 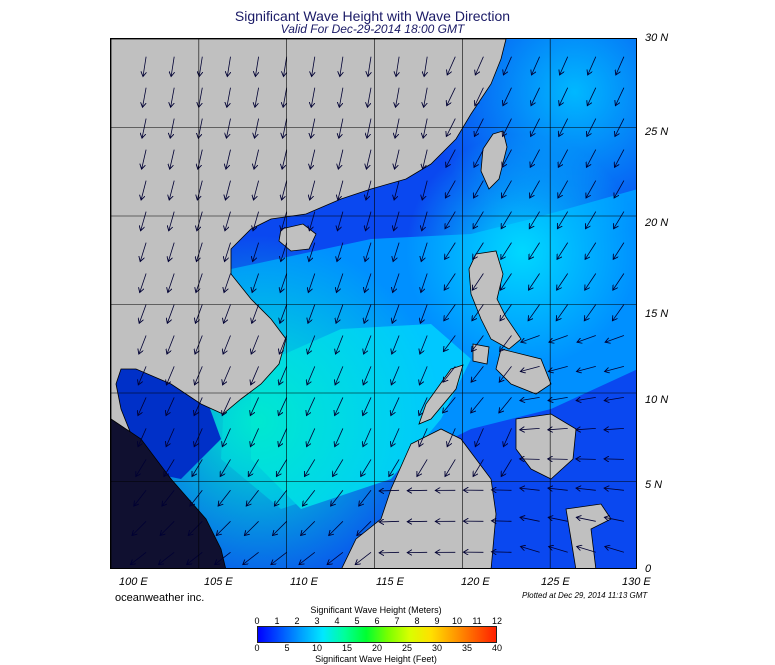 What do you see at coordinates (257, 621) in the screenshot?
I see `meters-tick-0: 0` at bounding box center [257, 621].